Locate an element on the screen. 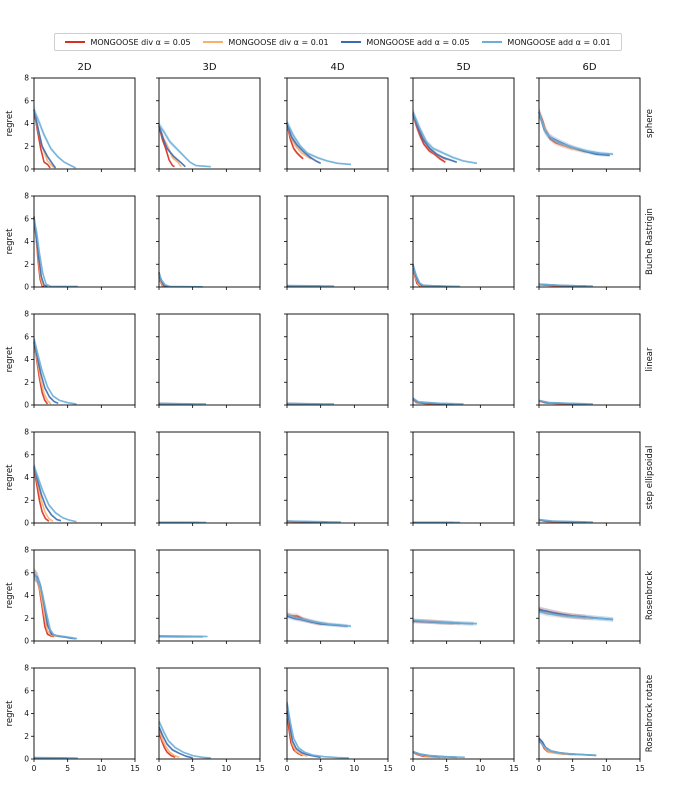 This screenshot has width=675, height=800. panel-step-ellipsoidal-4d is located at coordinates (336, 478).